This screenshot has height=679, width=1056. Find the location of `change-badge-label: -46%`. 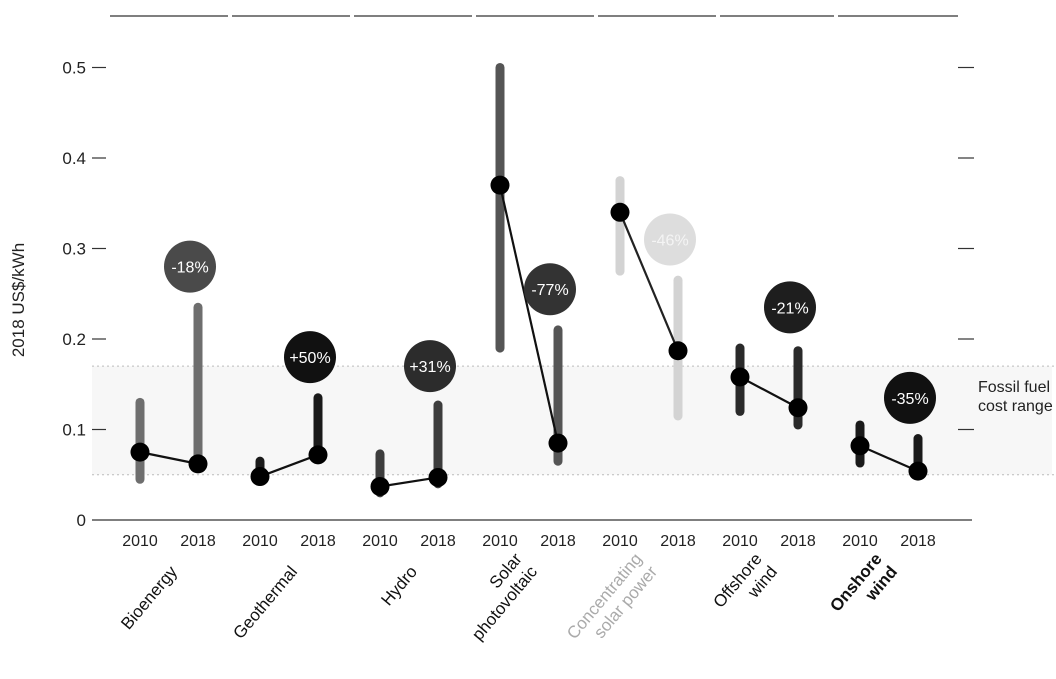

change-badge-label: -46% is located at coordinates (669, 240).